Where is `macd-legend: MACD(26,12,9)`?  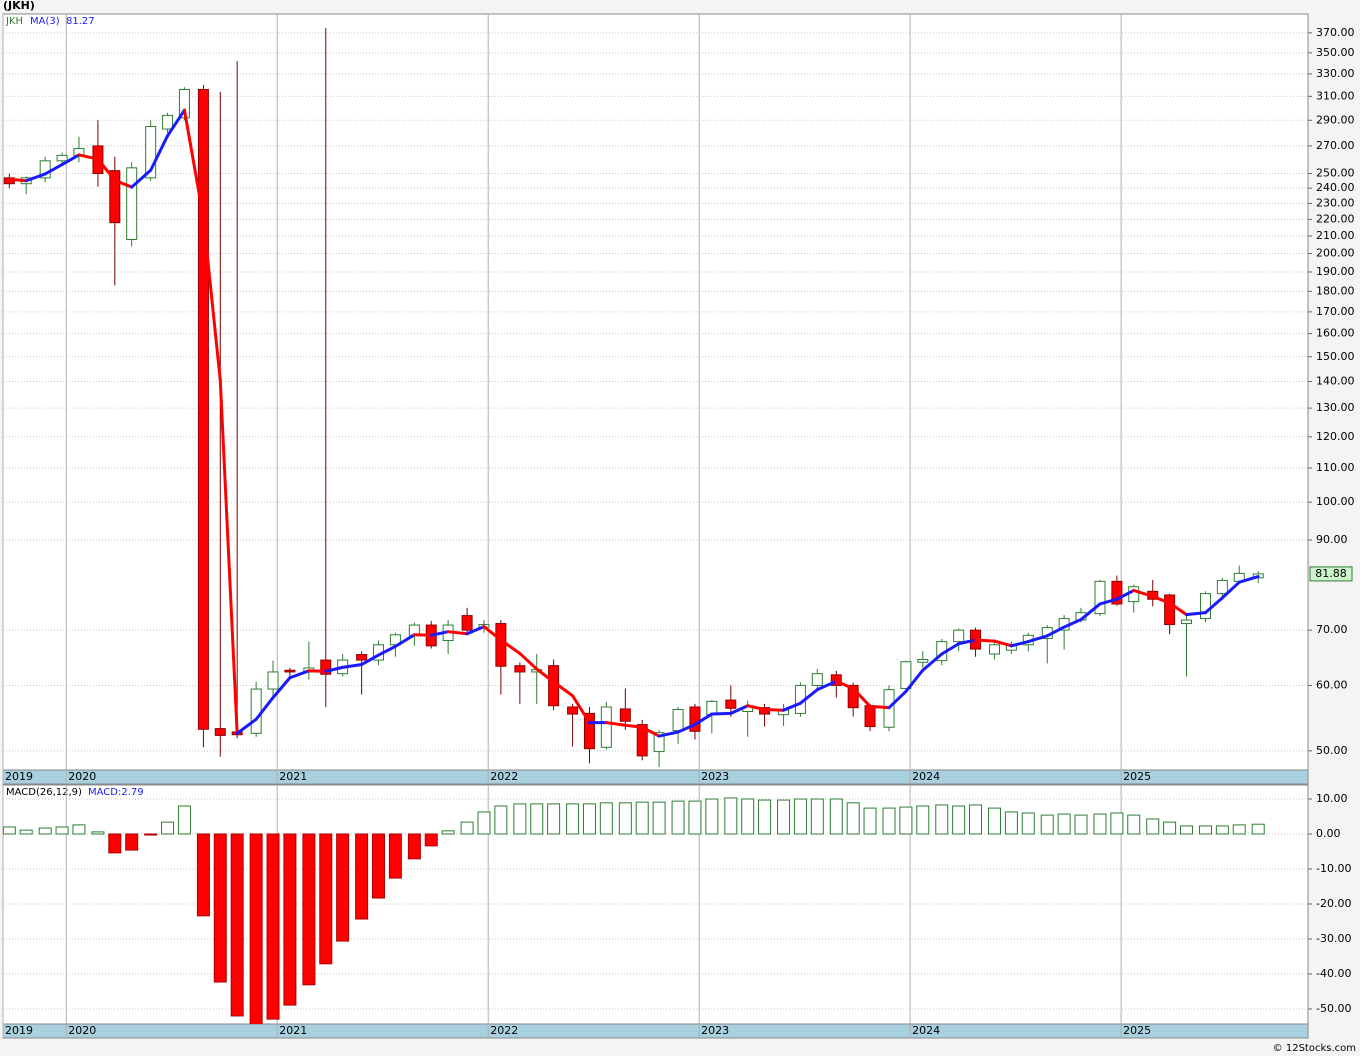
macd-legend: MACD(26,12,9) is located at coordinates (44, 792).